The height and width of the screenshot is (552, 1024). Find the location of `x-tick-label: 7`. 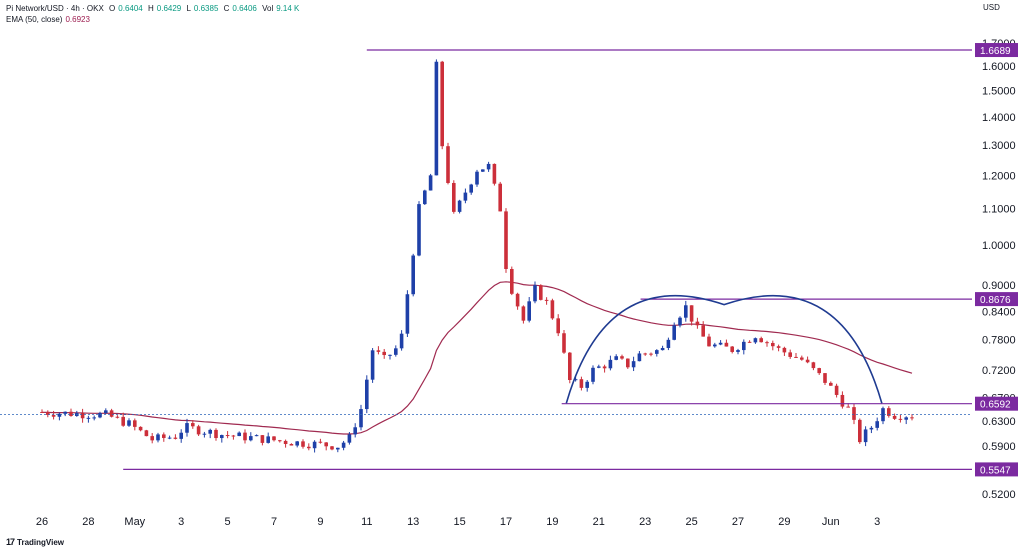

x-tick-label: 7 is located at coordinates (274, 522).